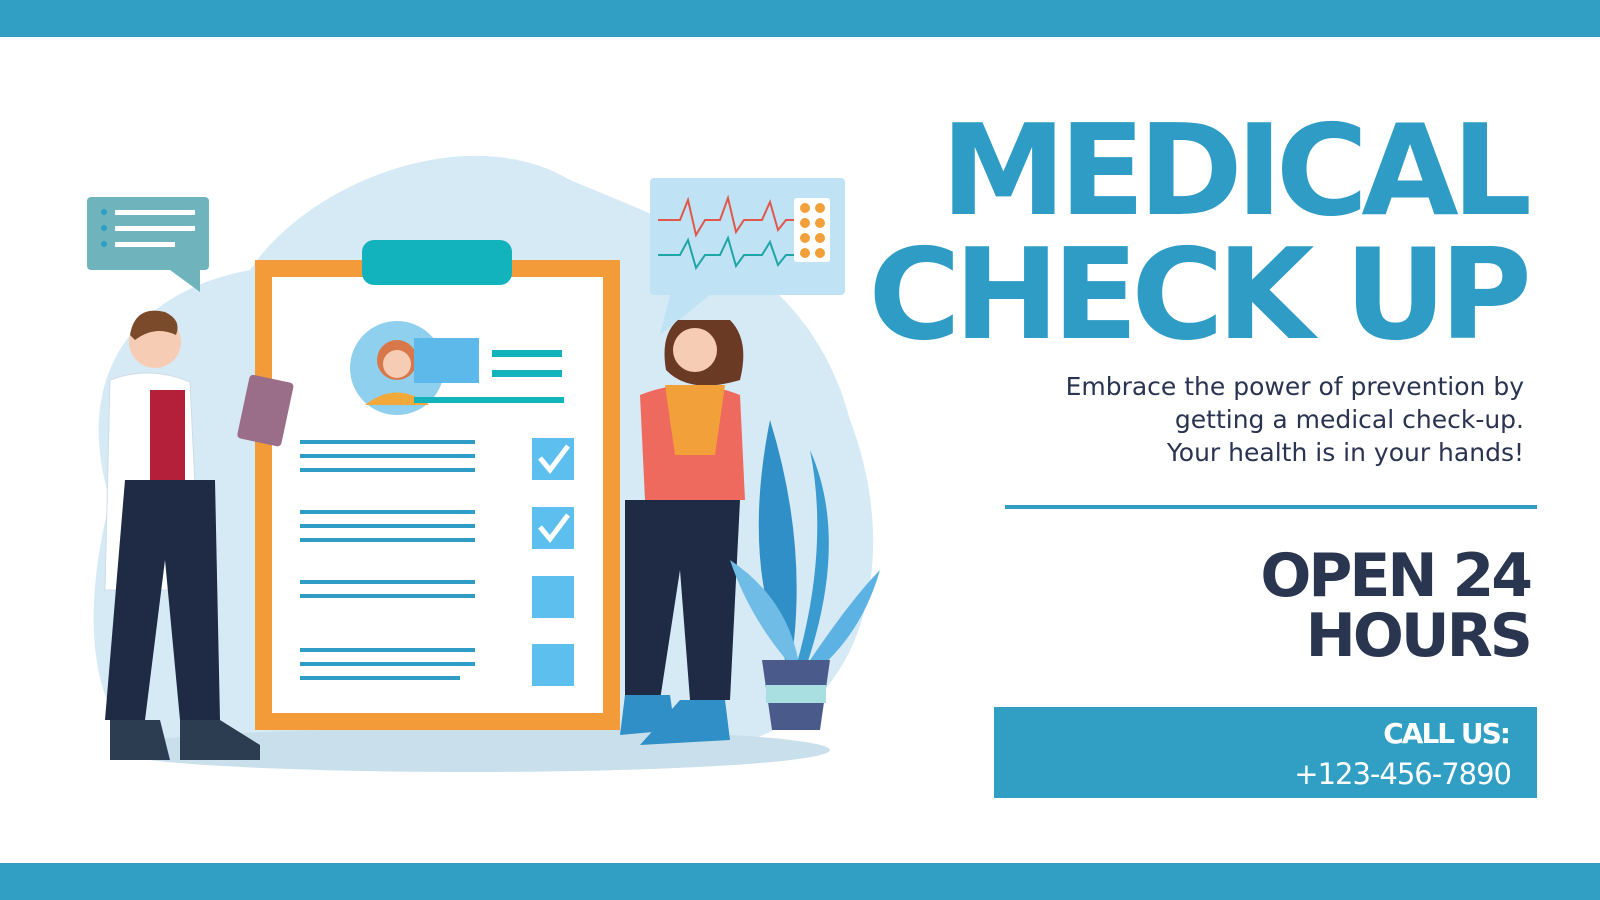 This screenshot has width=1600, height=900. What do you see at coordinates (1403, 774) in the screenshot?
I see `phone-number: +123-456-7890` at bounding box center [1403, 774].